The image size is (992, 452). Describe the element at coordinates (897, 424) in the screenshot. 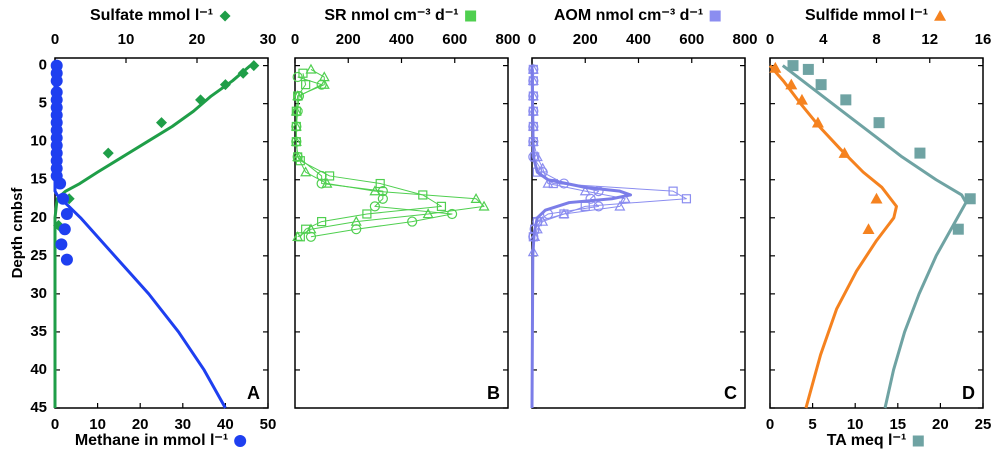

I see `x-tick-label: 15` at that location.